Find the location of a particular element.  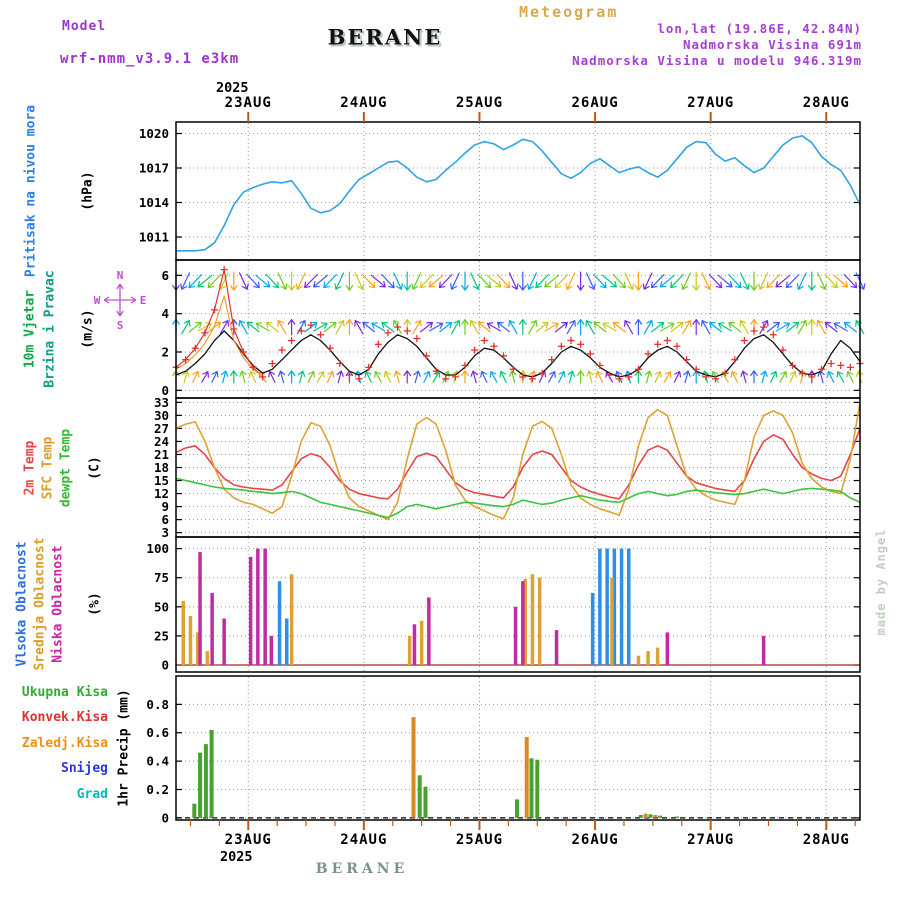

model-name: wrf-nmm_v3.9.1 e3km is located at coordinates (150, 59).